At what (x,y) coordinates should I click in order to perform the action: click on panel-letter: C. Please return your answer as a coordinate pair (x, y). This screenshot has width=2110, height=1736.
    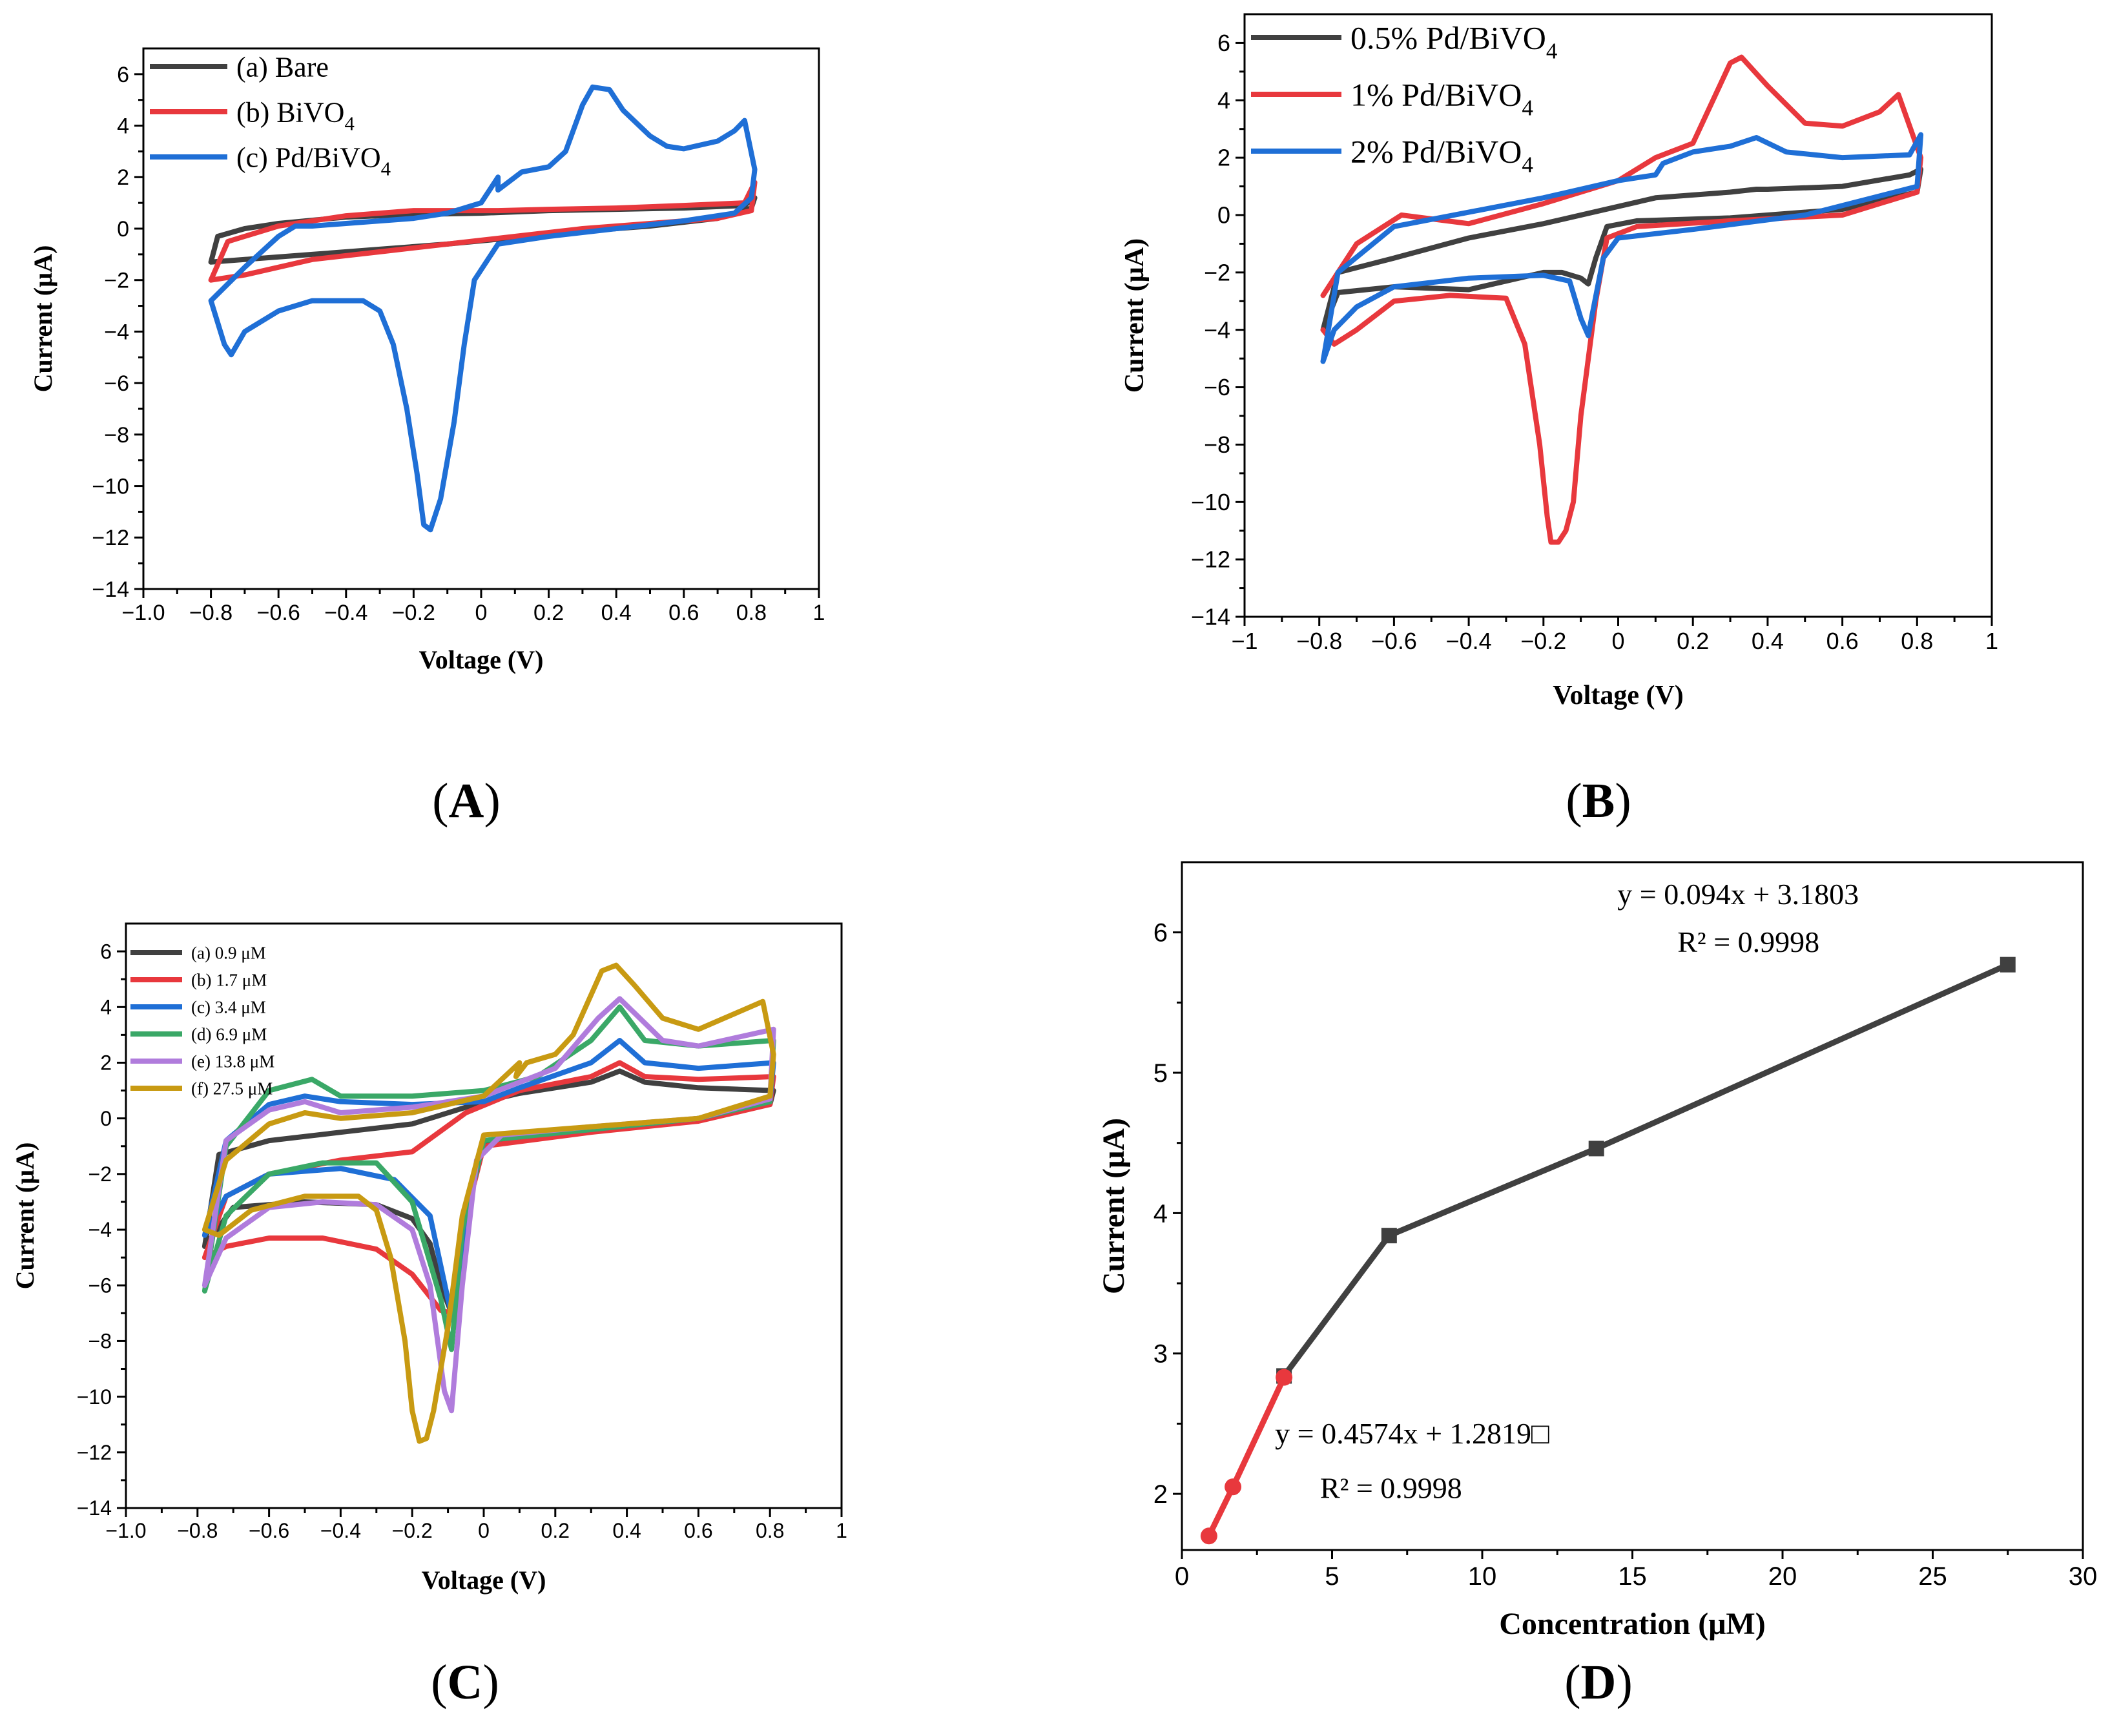
    Looking at the image, I should click on (465, 1682).